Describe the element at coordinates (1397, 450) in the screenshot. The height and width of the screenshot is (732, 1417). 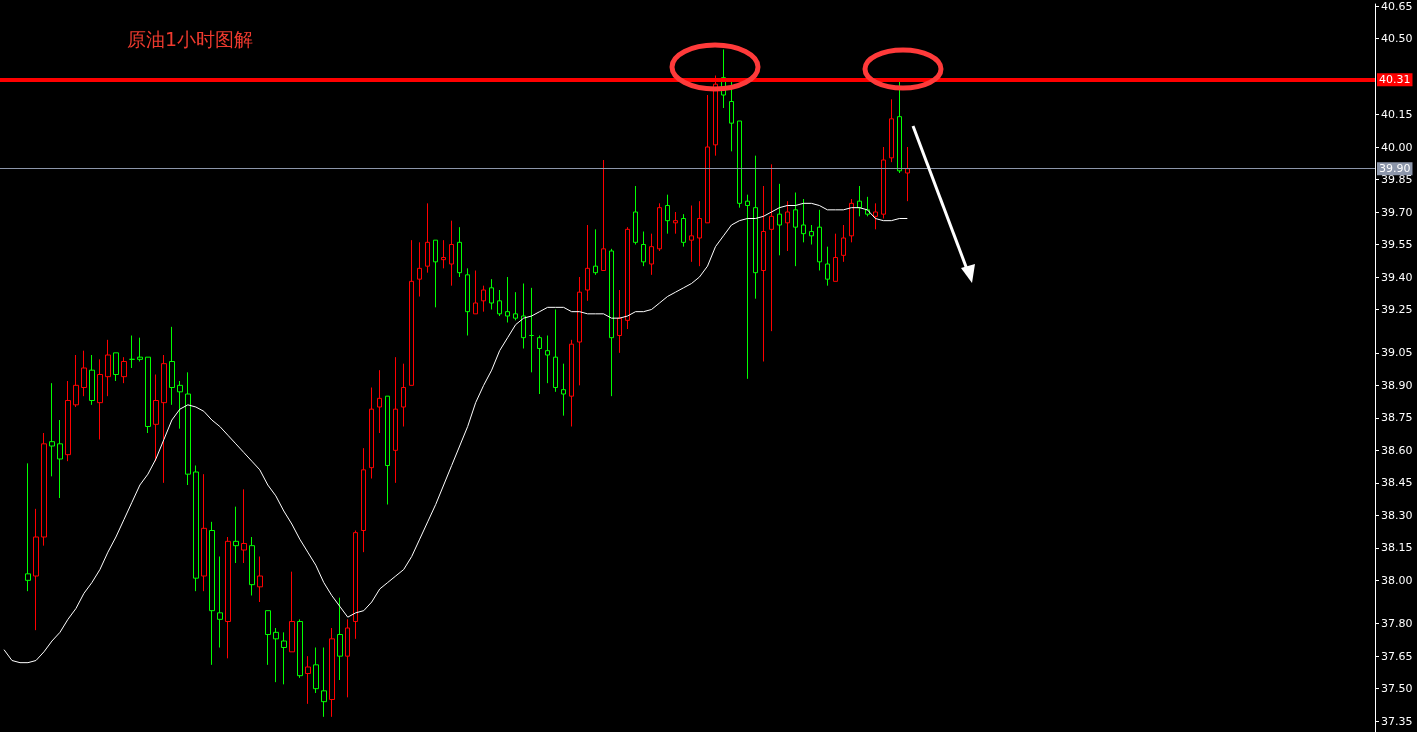
I see `y-tick-label: 38.60` at that location.